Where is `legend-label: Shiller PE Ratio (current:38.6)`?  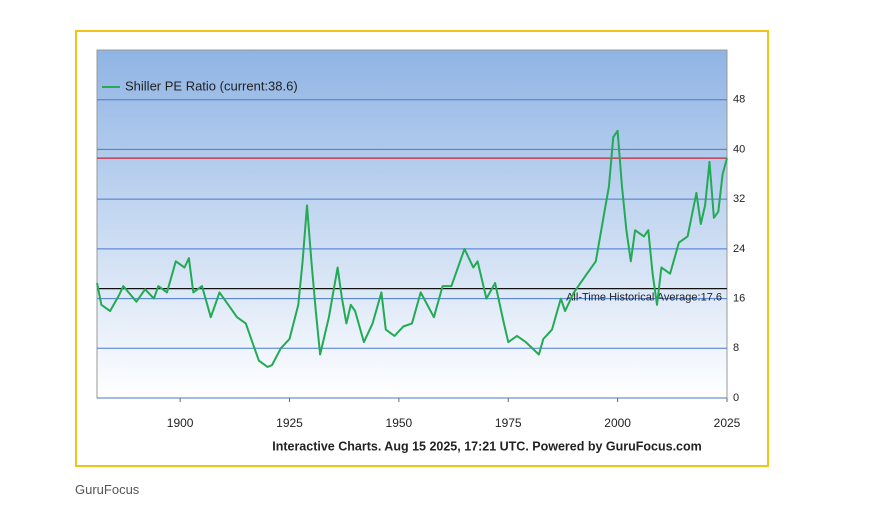
legend-label: Shiller PE Ratio (current:38.6) is located at coordinates (211, 85).